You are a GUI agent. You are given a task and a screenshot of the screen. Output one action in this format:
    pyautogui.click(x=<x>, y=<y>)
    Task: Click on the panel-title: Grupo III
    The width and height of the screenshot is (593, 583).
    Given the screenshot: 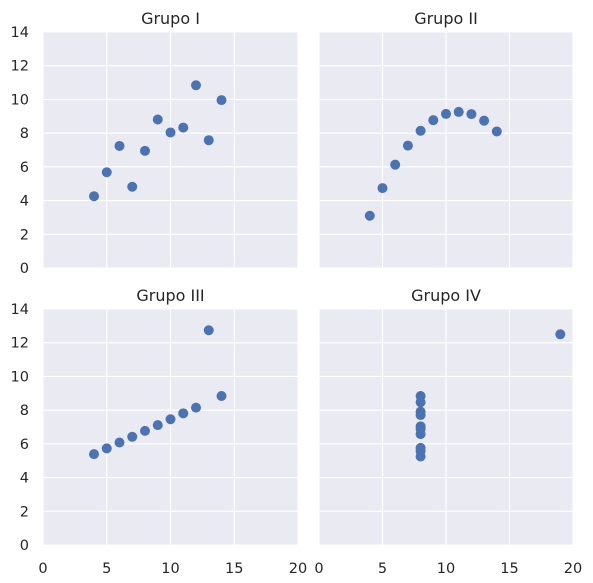 What is the action you would take?
    pyautogui.click(x=170, y=295)
    